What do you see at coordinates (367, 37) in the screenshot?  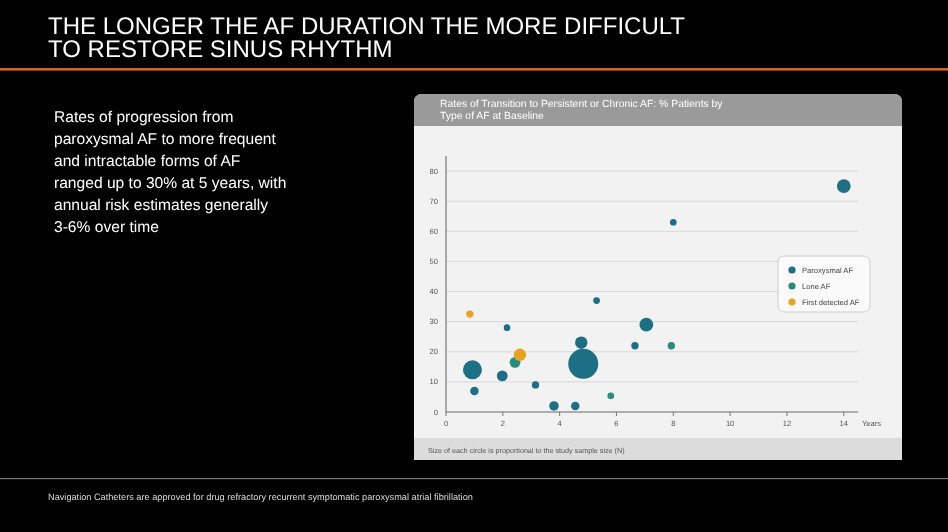 I see `chart-title: THE LONGER THE AF DURATION THE MORE DIFFICULT TO RESTORE SINUS RHYTHM` at bounding box center [367, 37].